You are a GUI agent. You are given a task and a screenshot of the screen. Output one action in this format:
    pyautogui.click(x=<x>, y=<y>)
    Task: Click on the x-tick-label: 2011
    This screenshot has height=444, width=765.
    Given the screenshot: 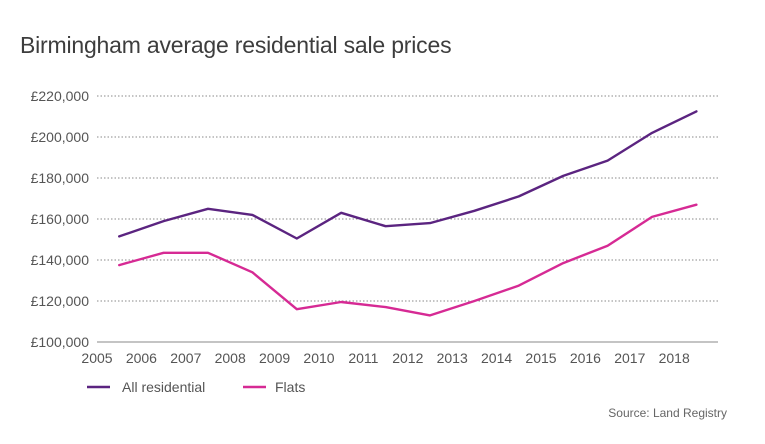 What is the action you would take?
    pyautogui.click(x=363, y=358)
    